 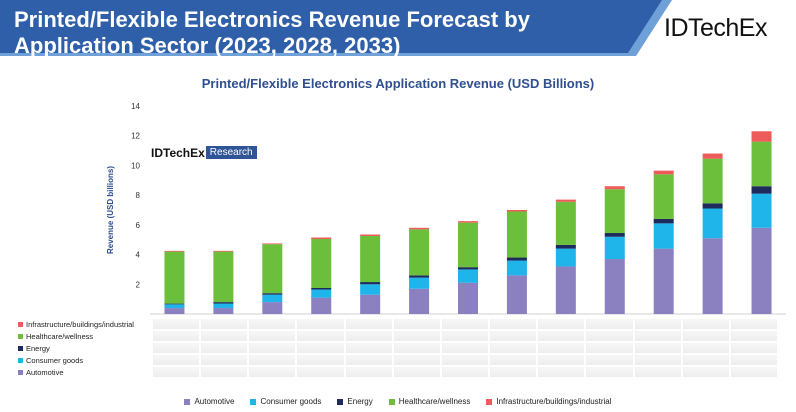 What do you see at coordinates (321, 293) in the screenshot?
I see `bar-consumer-goods-2026` at bounding box center [321, 293].